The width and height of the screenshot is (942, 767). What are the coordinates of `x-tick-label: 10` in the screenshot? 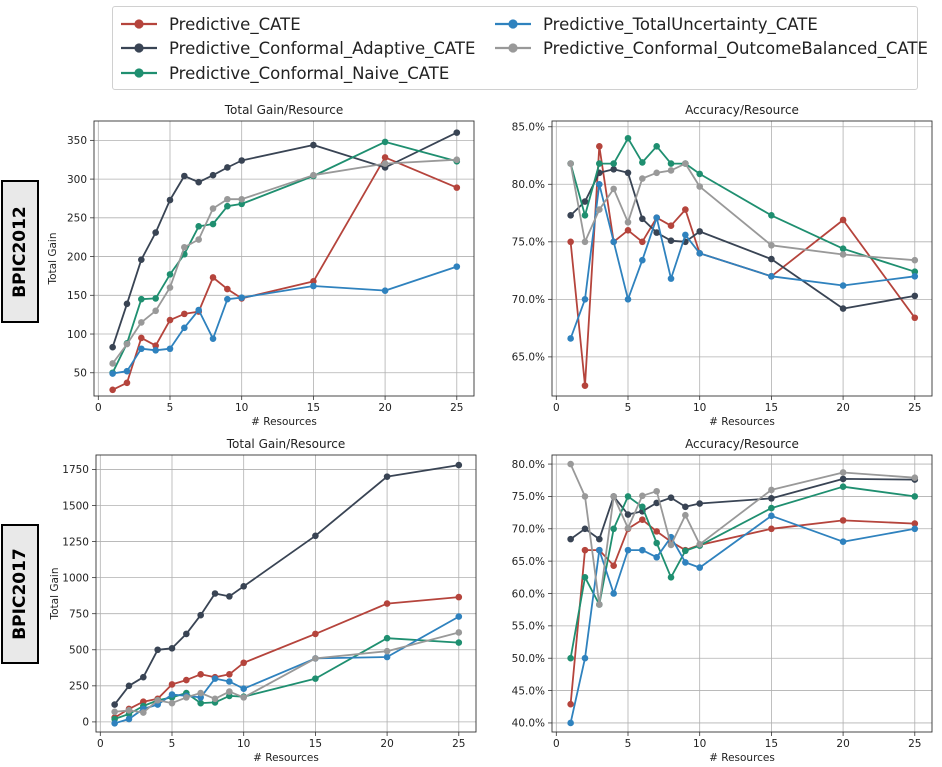 It's located at (243, 744).